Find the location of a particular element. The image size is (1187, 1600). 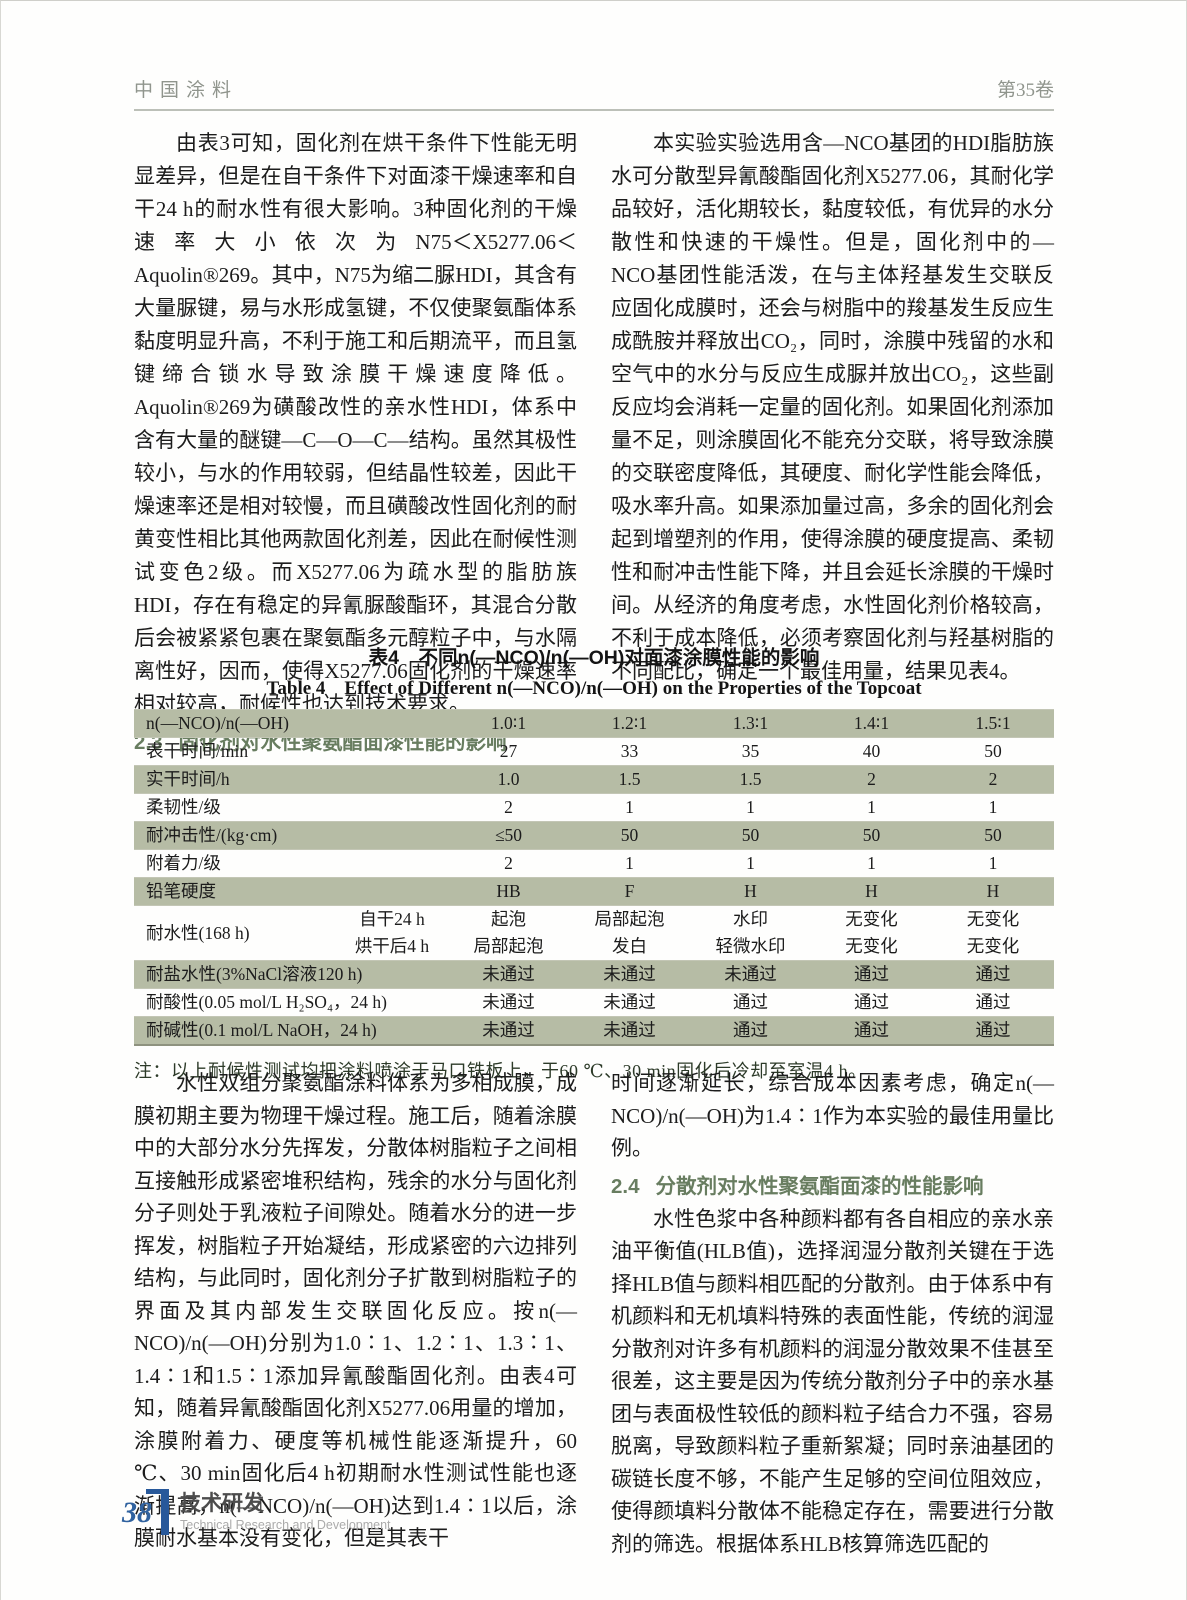

table-cell: 33 is located at coordinates (629, 751).